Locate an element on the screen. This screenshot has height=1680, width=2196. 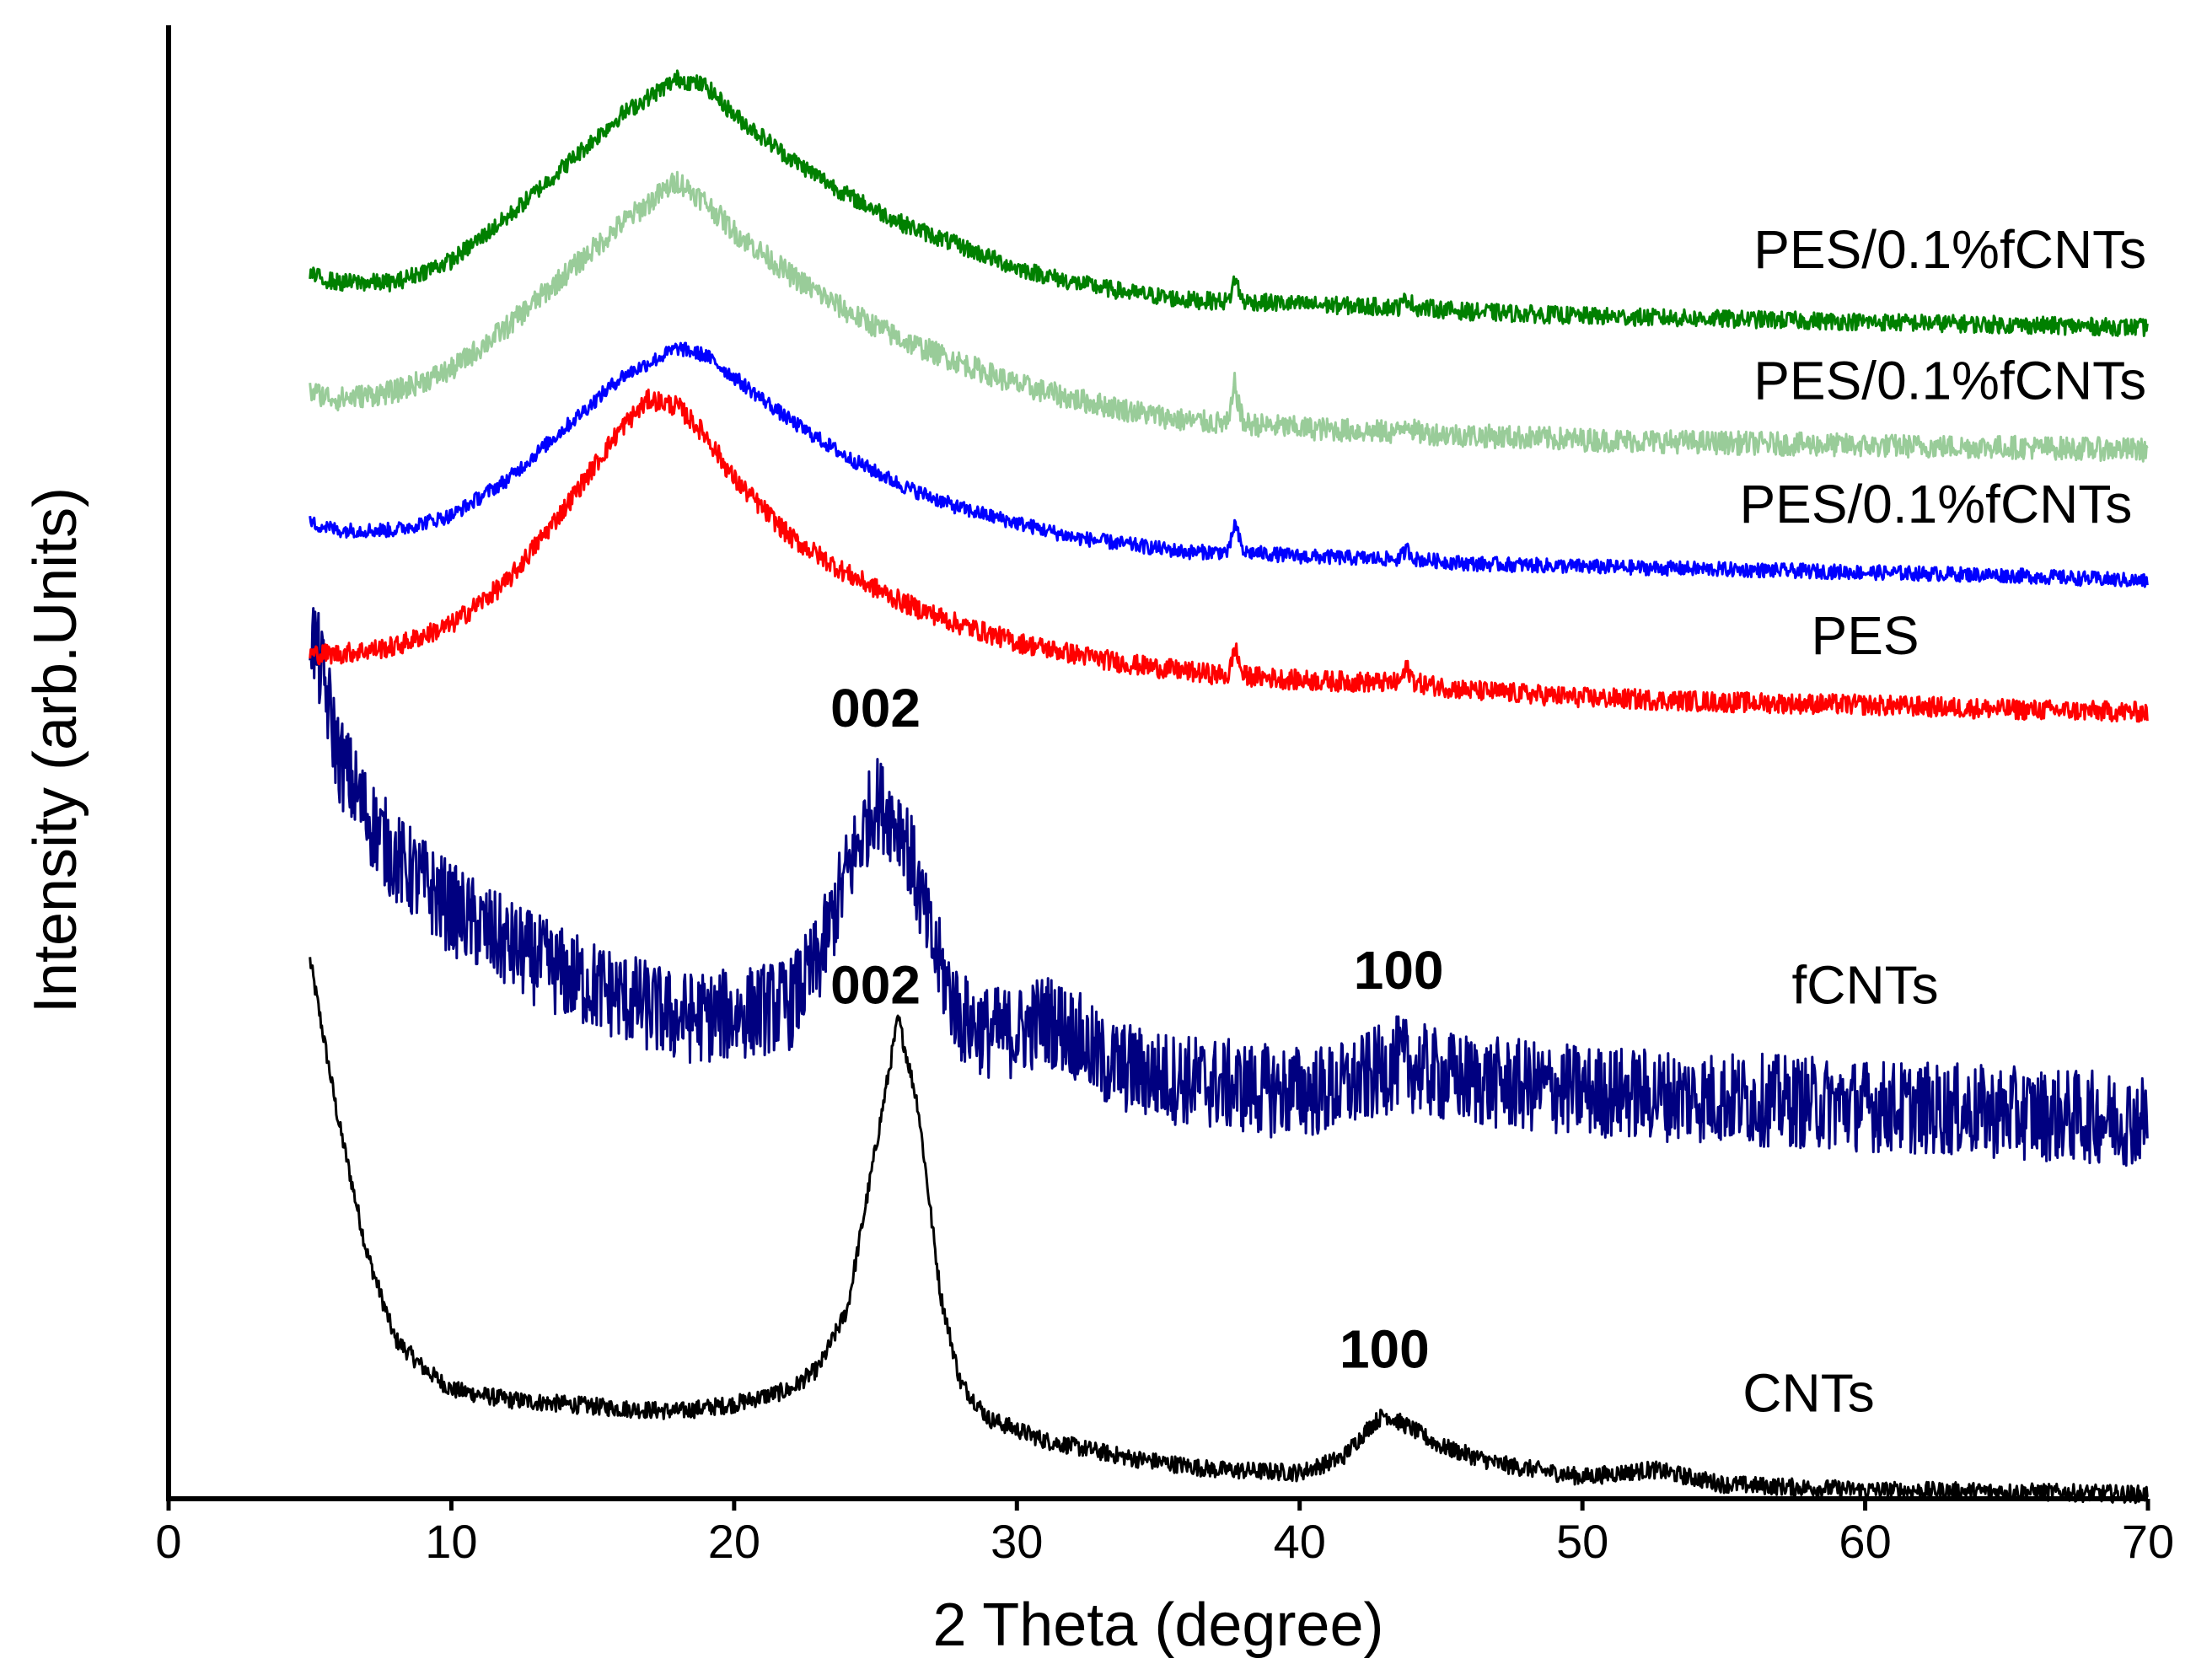
x-tick-label: 20 is located at coordinates (734, 1541).